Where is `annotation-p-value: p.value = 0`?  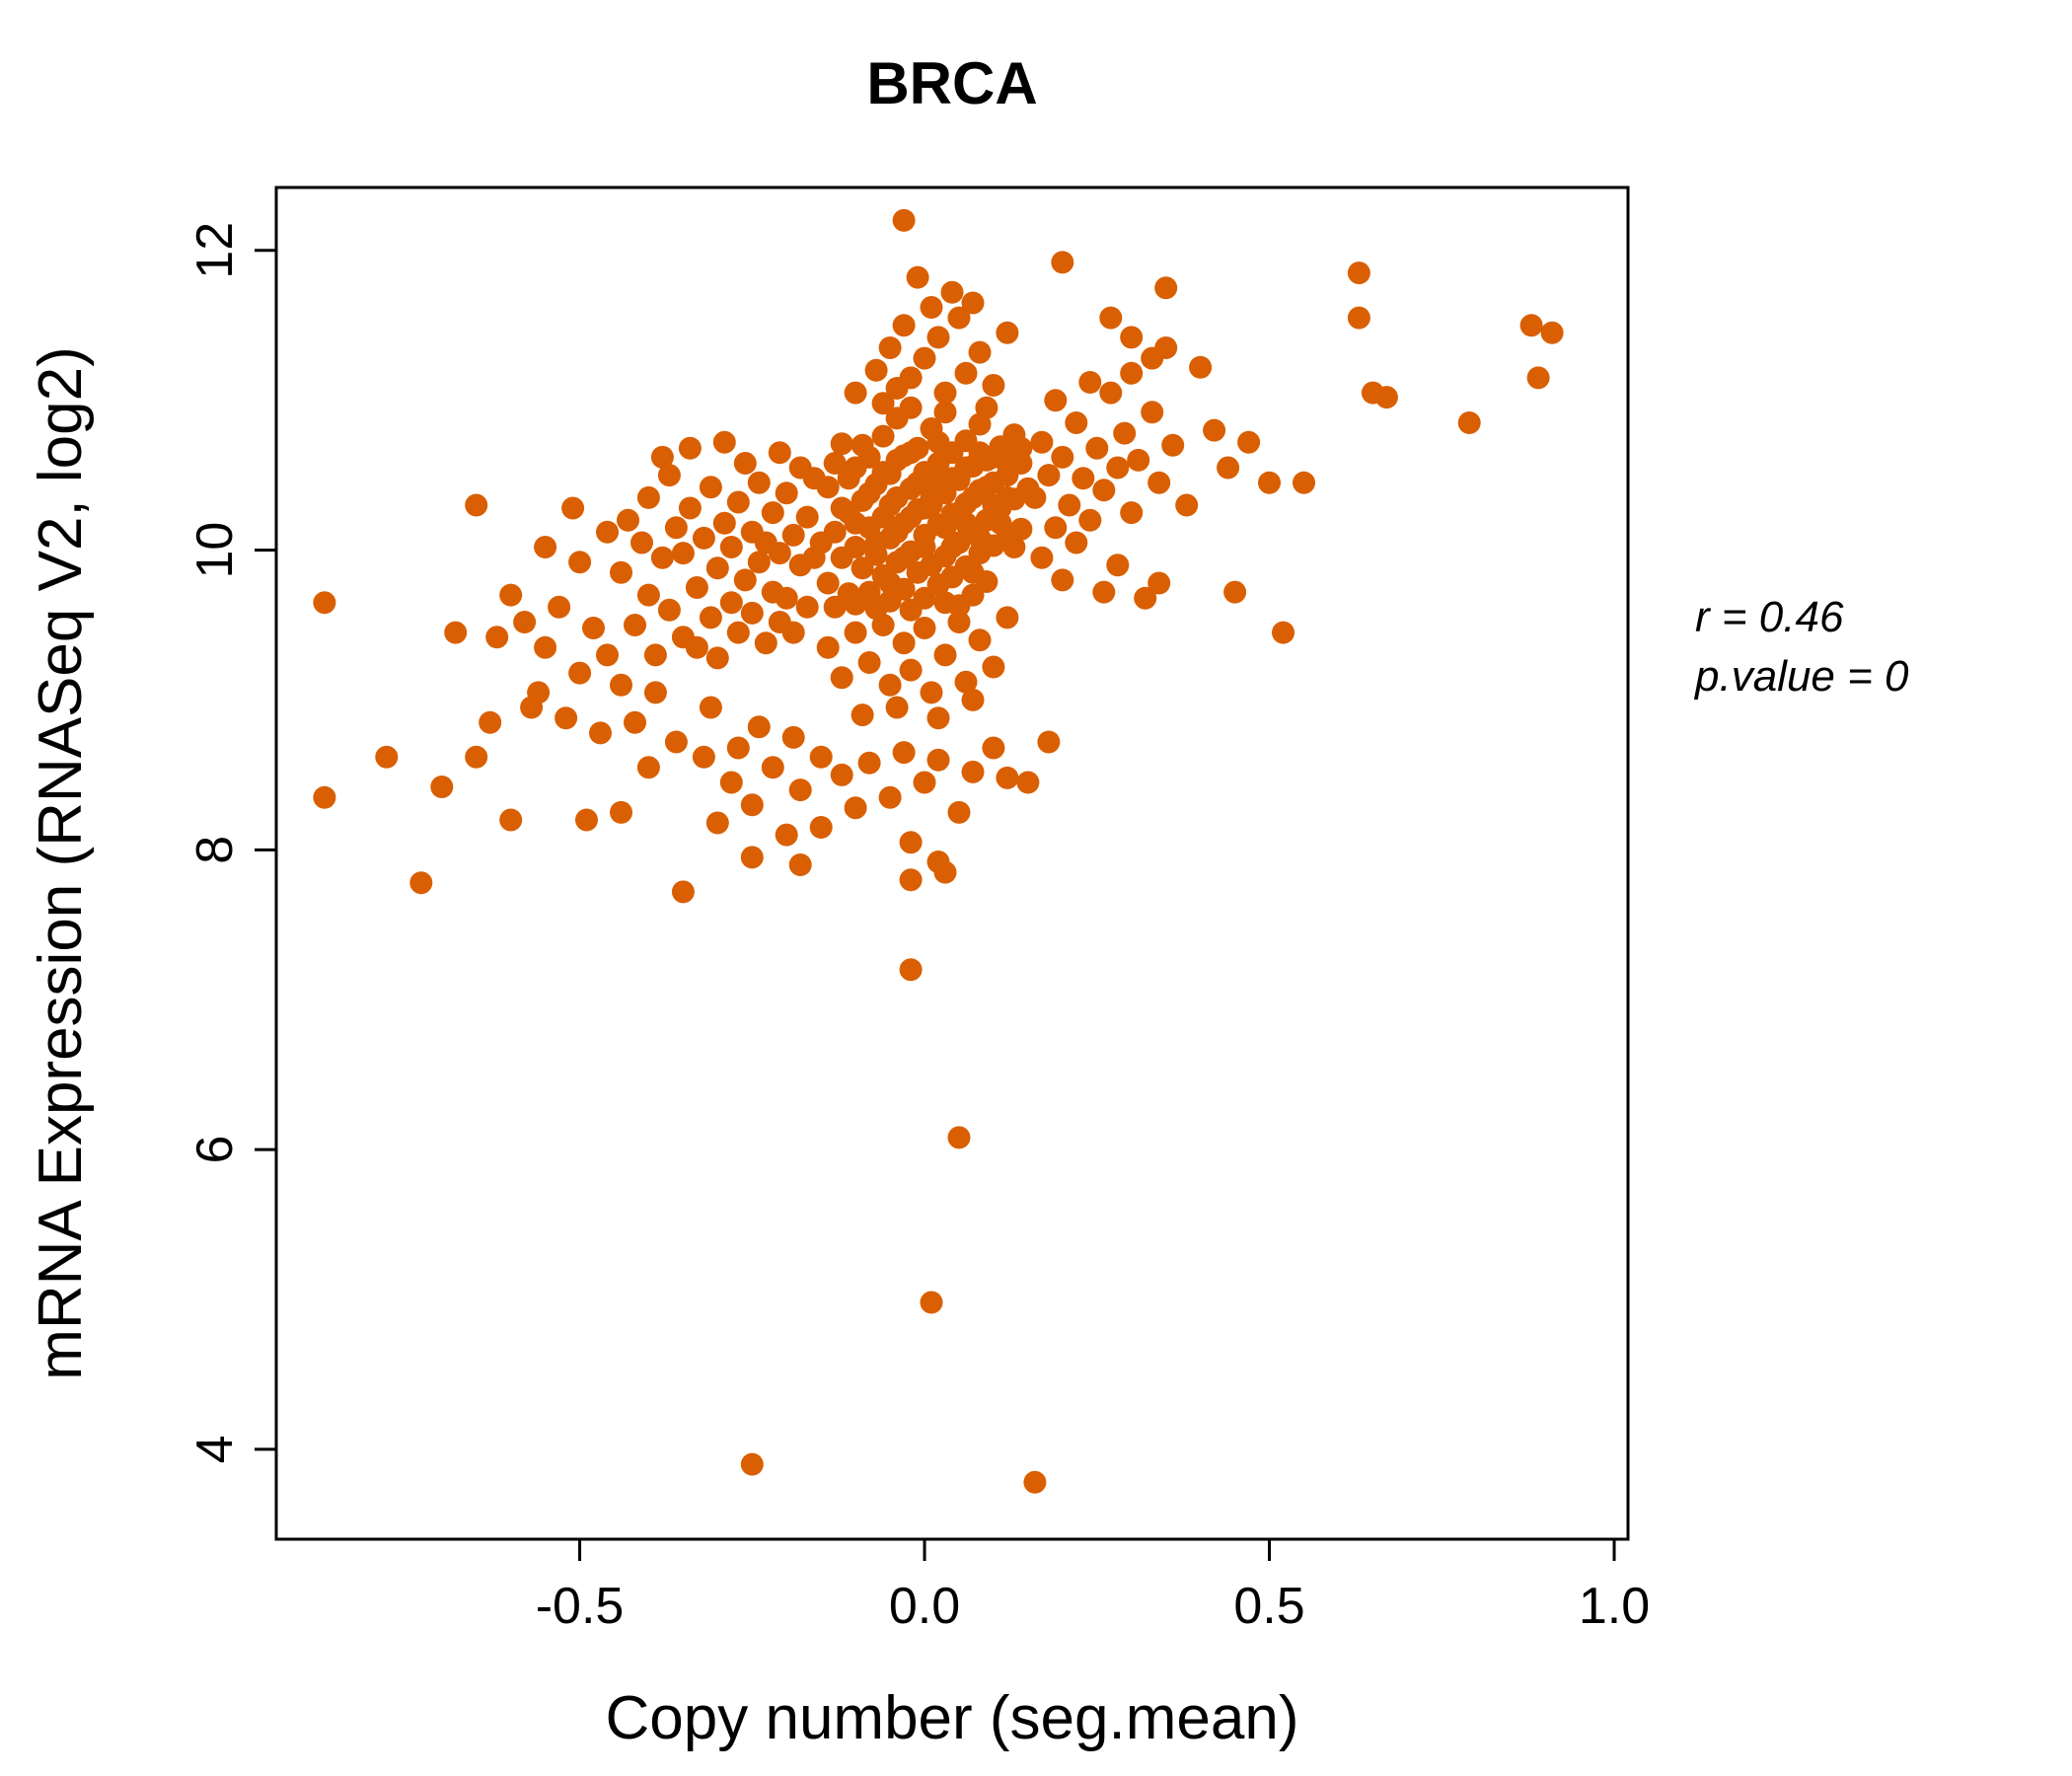 annotation-p-value: p.value = 0 is located at coordinates (1801, 677).